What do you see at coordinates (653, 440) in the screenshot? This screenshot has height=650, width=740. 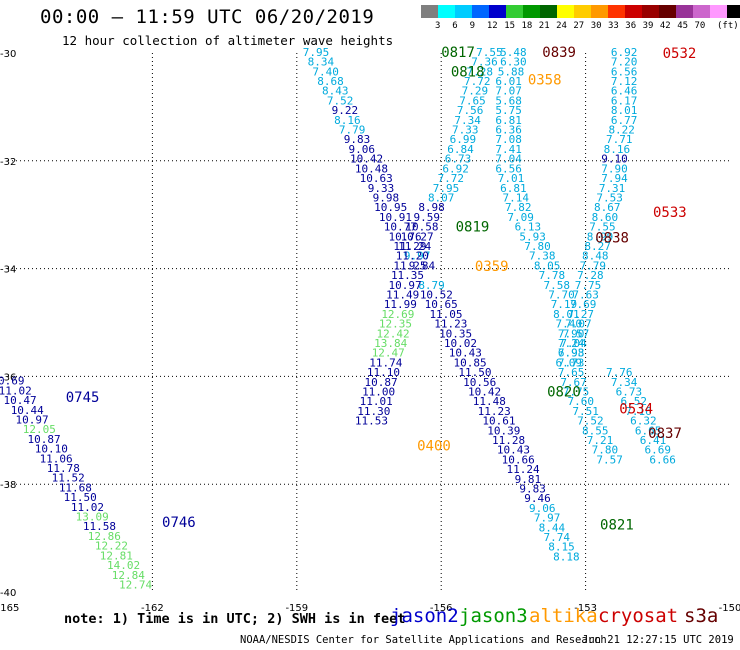 I see `wave-height-label: 6.41` at bounding box center [653, 440].